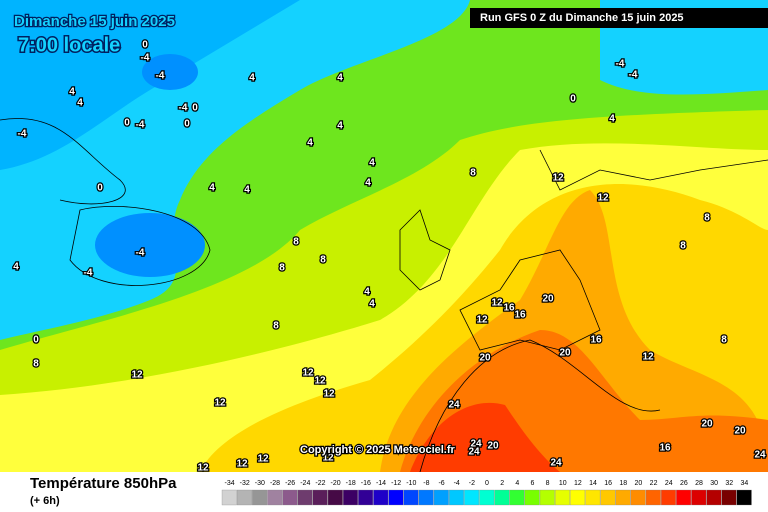 This screenshot has width=768, height=512. I want to click on scale-label: -28, so click(275, 483).